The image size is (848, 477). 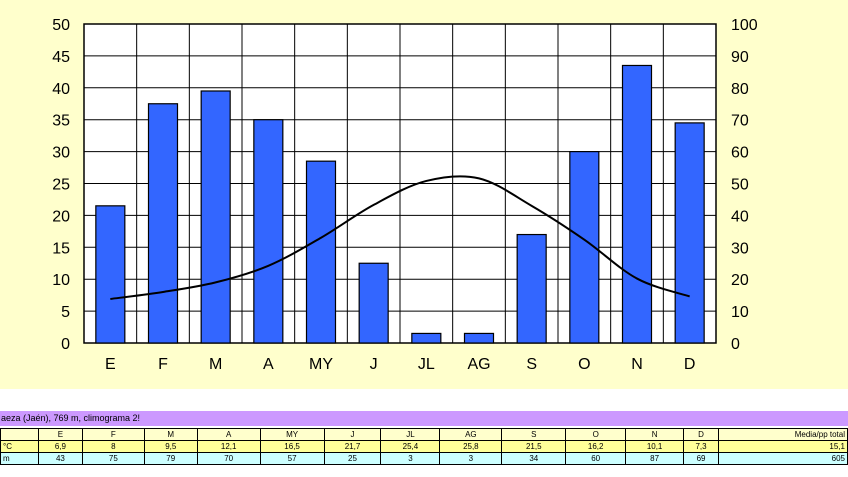 I want to click on y-left-tick-label: 15, so click(x=61, y=248).